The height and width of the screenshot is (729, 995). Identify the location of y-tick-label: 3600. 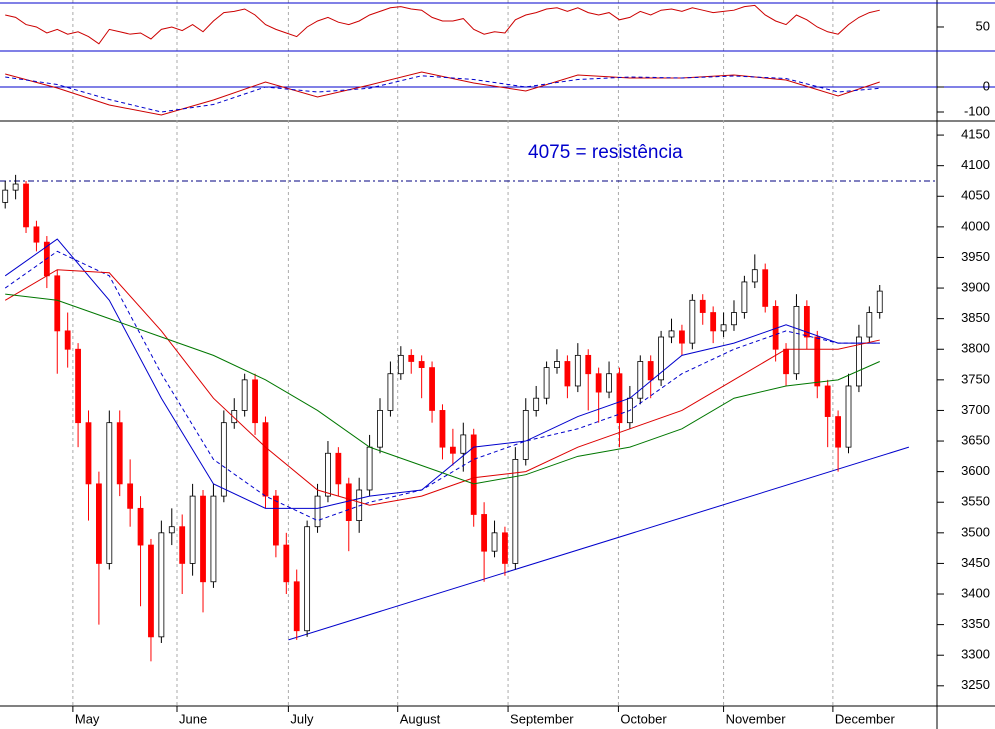
(975, 470).